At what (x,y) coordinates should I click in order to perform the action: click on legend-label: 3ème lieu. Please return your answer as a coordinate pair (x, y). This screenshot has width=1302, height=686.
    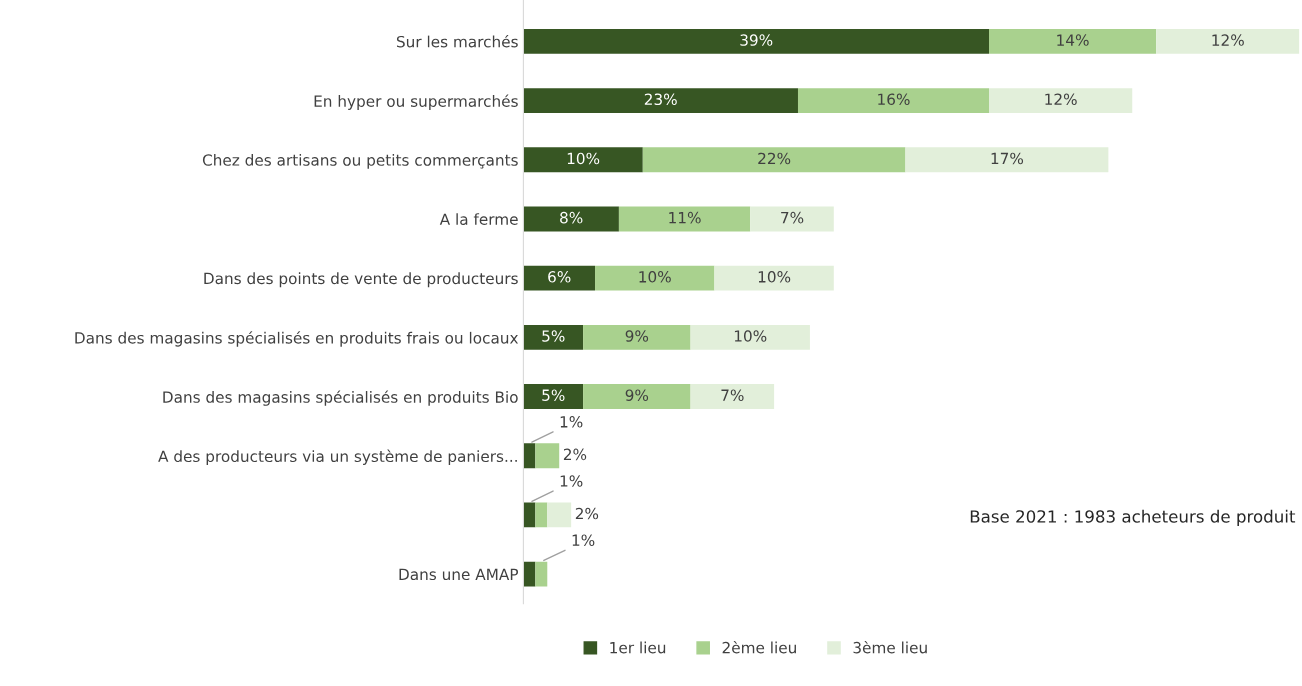
    Looking at the image, I should click on (890, 647).